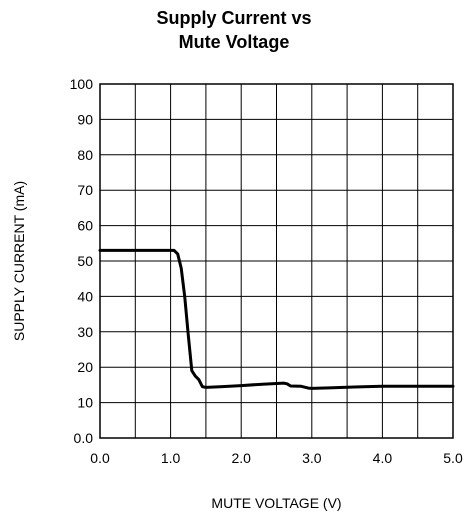  What do you see at coordinates (276, 503) in the screenshot?
I see `x-axis-label: MUTE VOLTAGE (V)` at bounding box center [276, 503].